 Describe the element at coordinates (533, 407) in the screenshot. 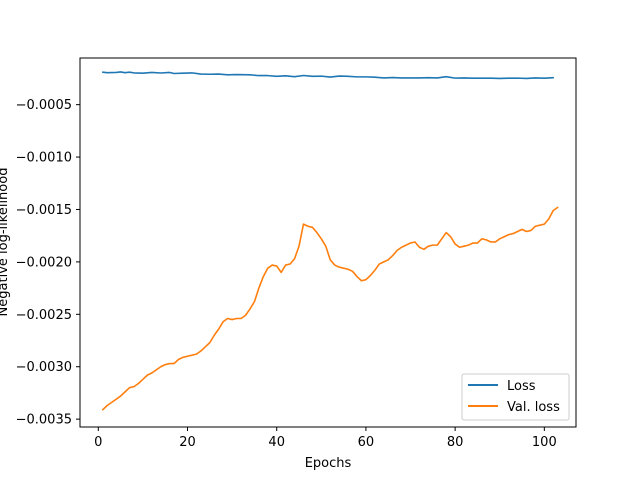

I see `legend-label-val-loss: Val. loss` at that location.